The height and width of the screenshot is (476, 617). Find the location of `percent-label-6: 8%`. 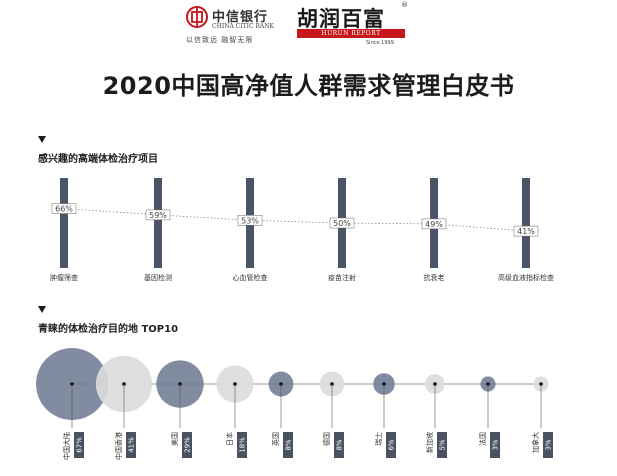

percent-label-6: 8% is located at coordinates (340, 444).